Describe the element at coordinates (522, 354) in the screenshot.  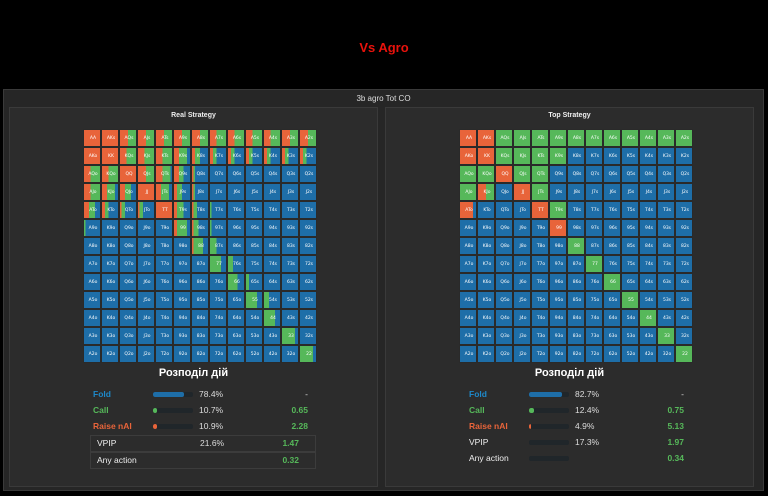
I see `hand-cell-j2o: J2o` at that location.